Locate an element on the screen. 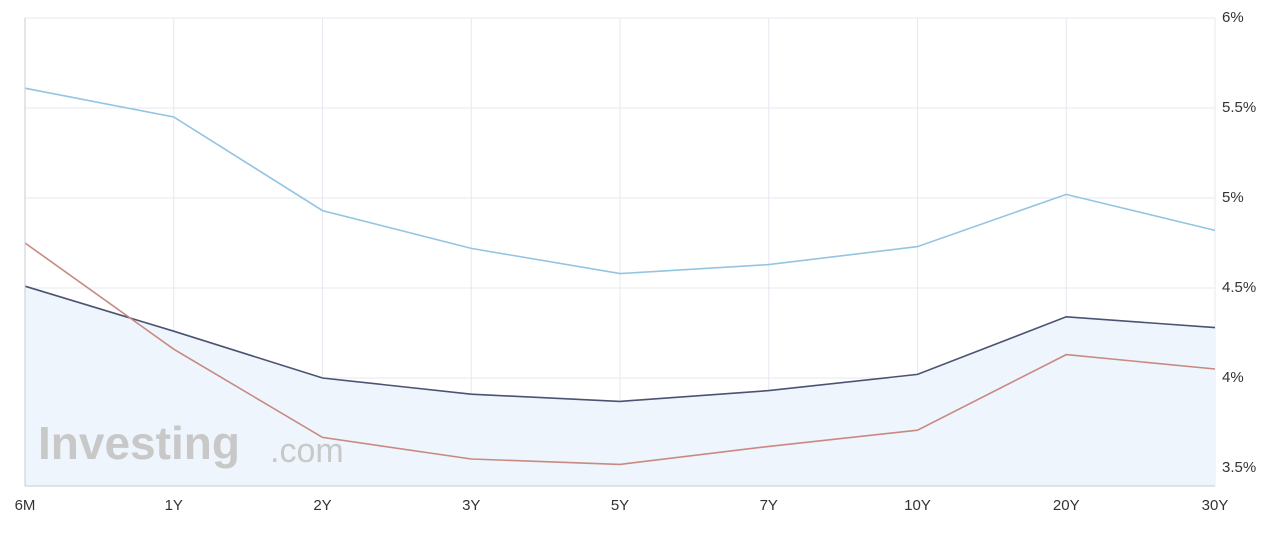 This screenshot has height=540, width=1287. watermark-brand: Investing is located at coordinates (139, 443).